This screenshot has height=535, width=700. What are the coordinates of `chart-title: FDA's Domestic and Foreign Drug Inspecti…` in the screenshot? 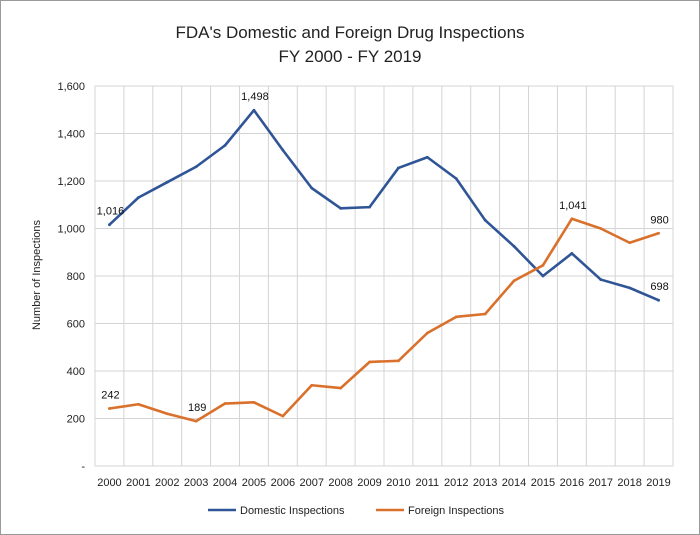 It's located at (350, 45).